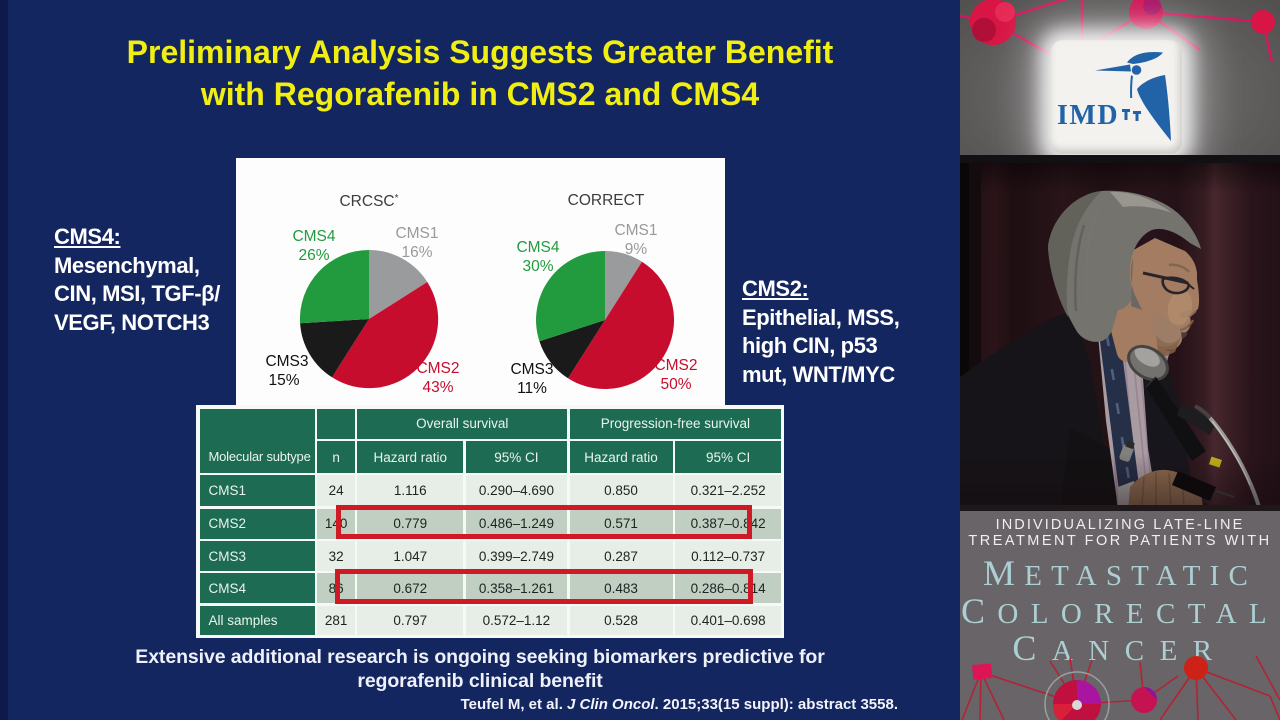  I want to click on svg-text: 15%, so click(283, 380).